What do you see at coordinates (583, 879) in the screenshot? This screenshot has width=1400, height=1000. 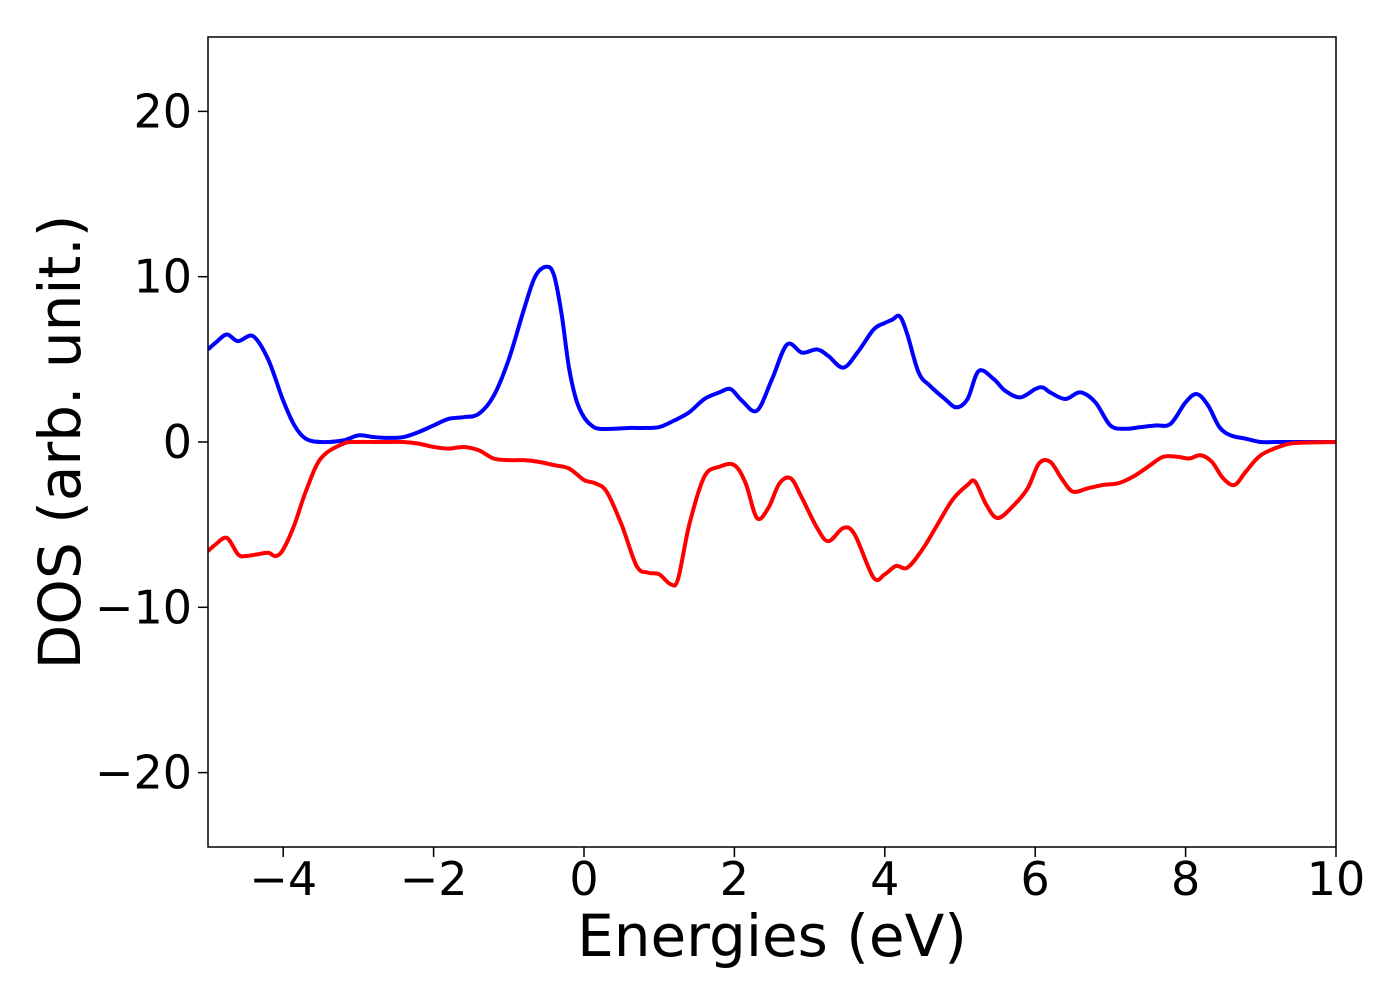 I see `x-tick-label: 0` at bounding box center [583, 879].